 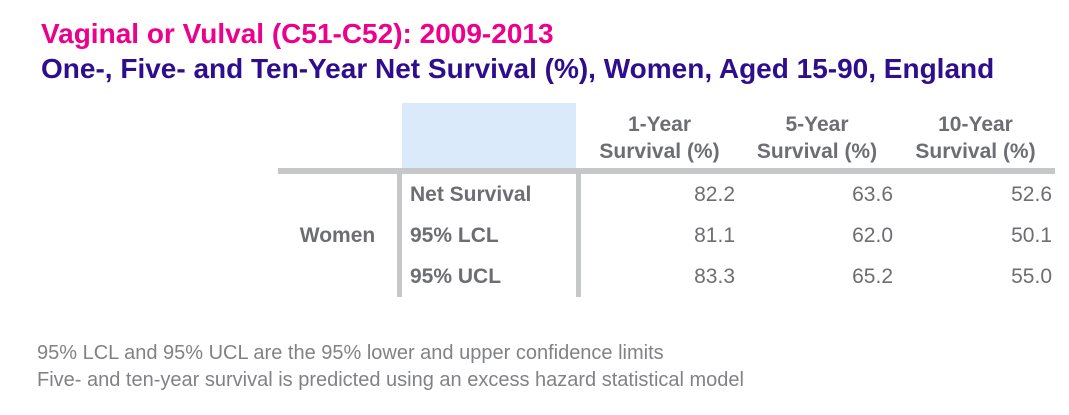 I want to click on corner-cell, so click(x=489, y=135).